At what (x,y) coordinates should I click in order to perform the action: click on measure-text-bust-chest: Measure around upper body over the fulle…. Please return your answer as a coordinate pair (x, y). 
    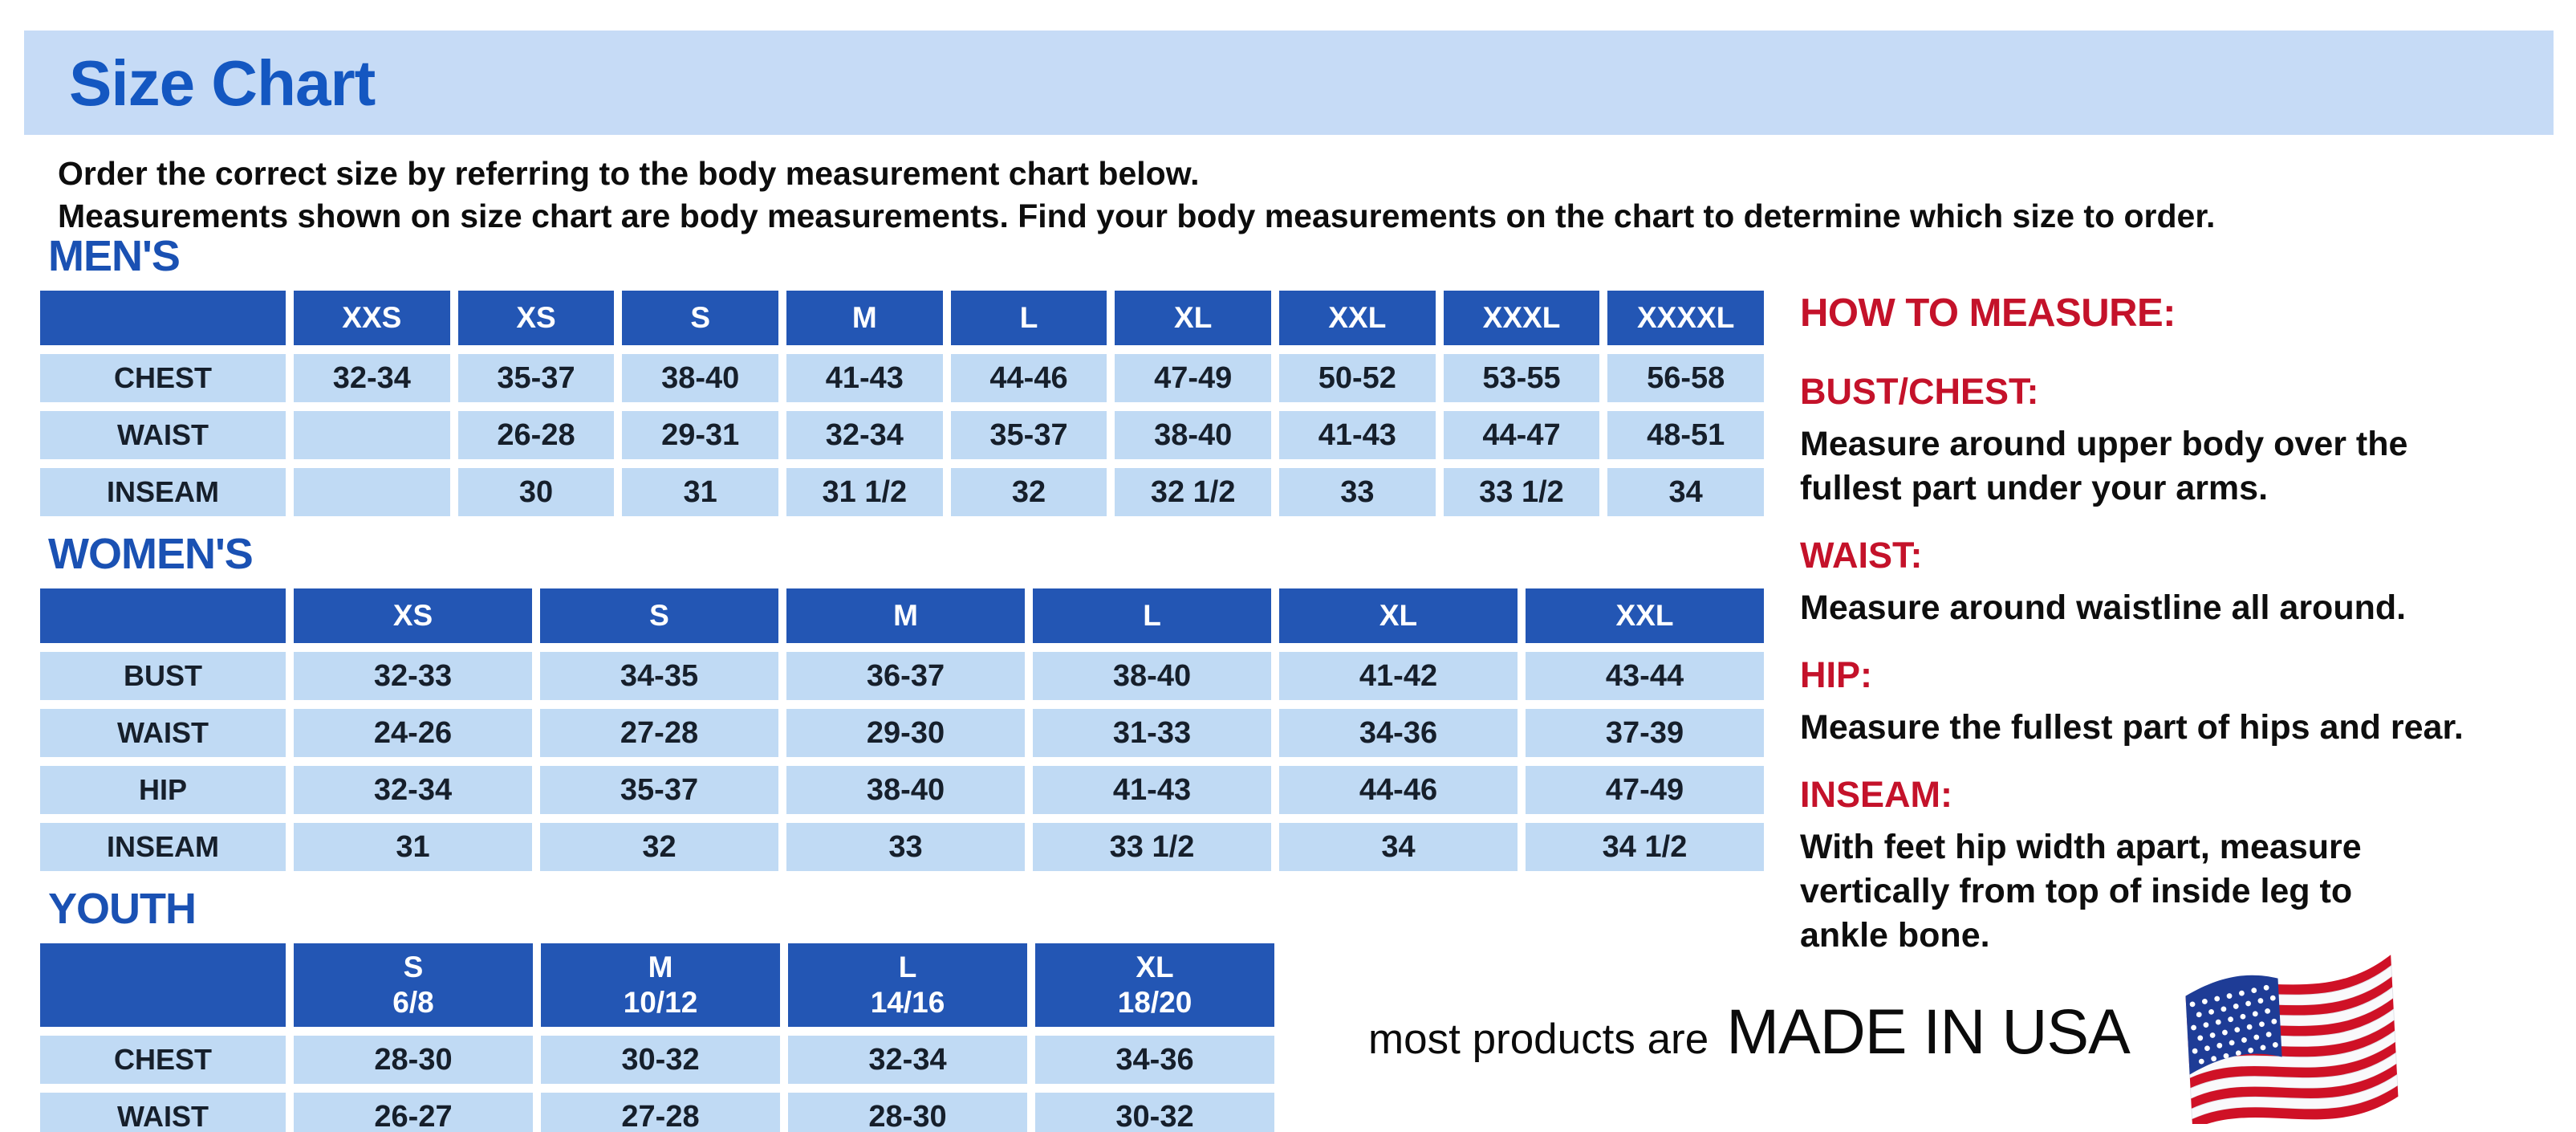
    Looking at the image, I should click on (2104, 466).